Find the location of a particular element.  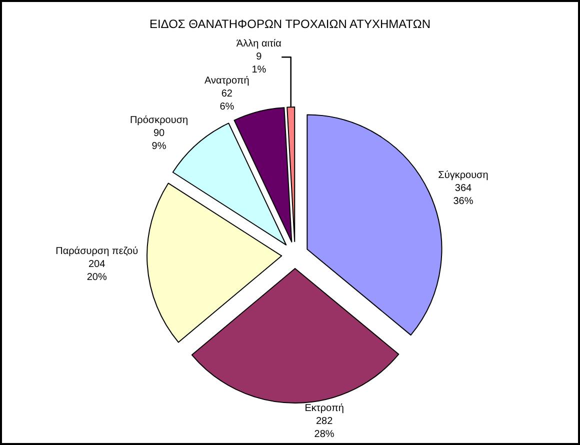

slice-label: Παράσυρση πεζού is located at coordinates (97, 251).